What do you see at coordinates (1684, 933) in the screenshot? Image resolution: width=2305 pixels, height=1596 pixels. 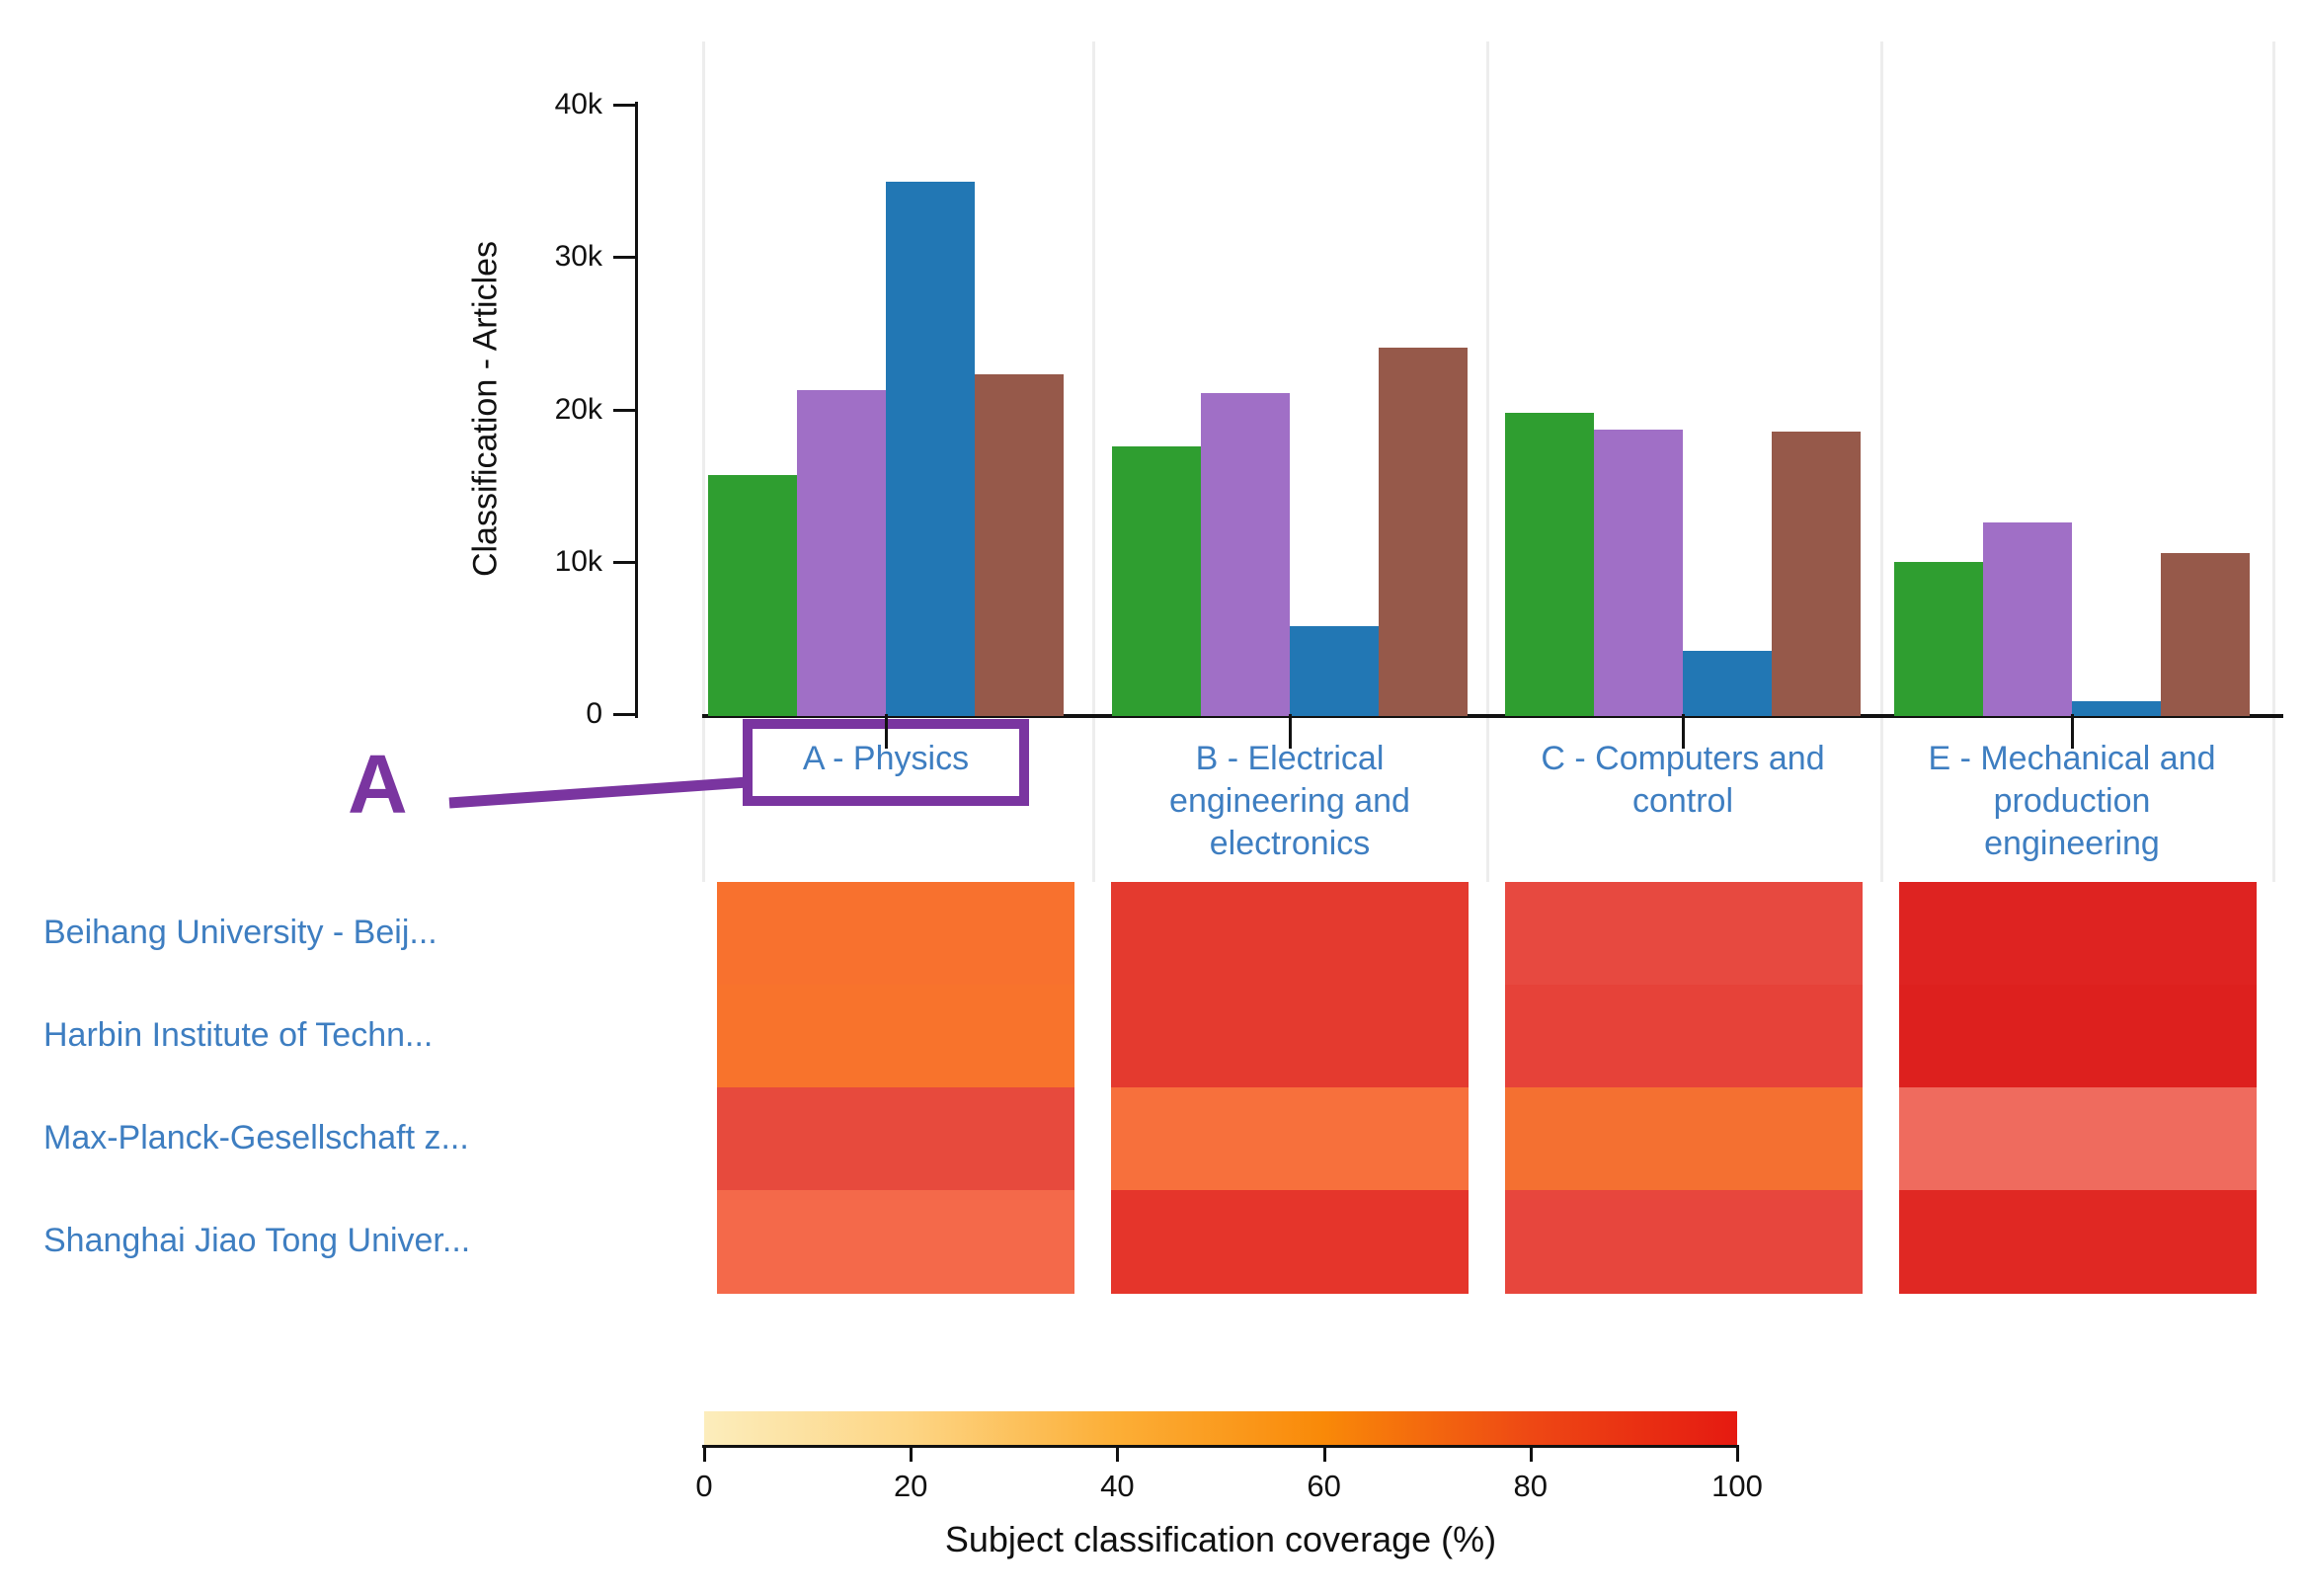 I see `heatmap-cell-r1-c3` at bounding box center [1684, 933].